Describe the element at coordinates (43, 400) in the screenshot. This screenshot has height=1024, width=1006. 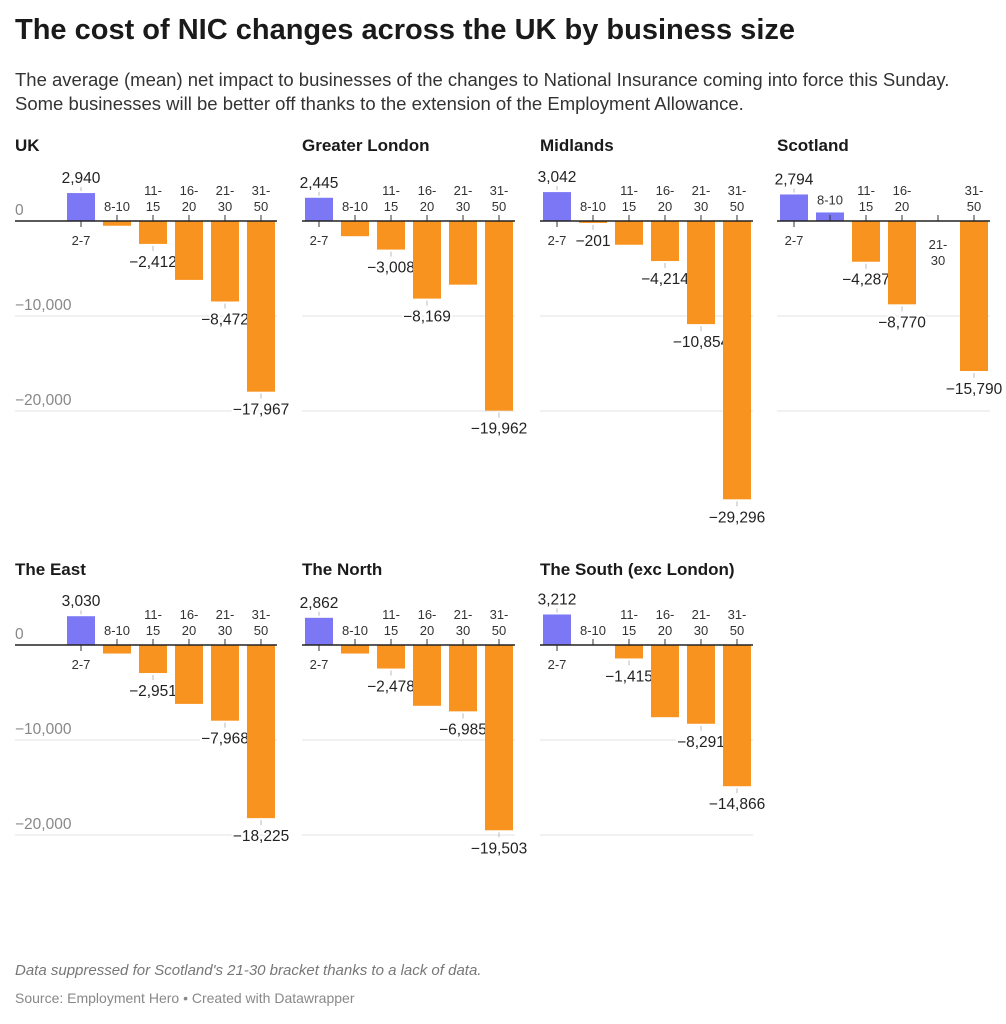
I see `y-tick-label: −20,000` at that location.